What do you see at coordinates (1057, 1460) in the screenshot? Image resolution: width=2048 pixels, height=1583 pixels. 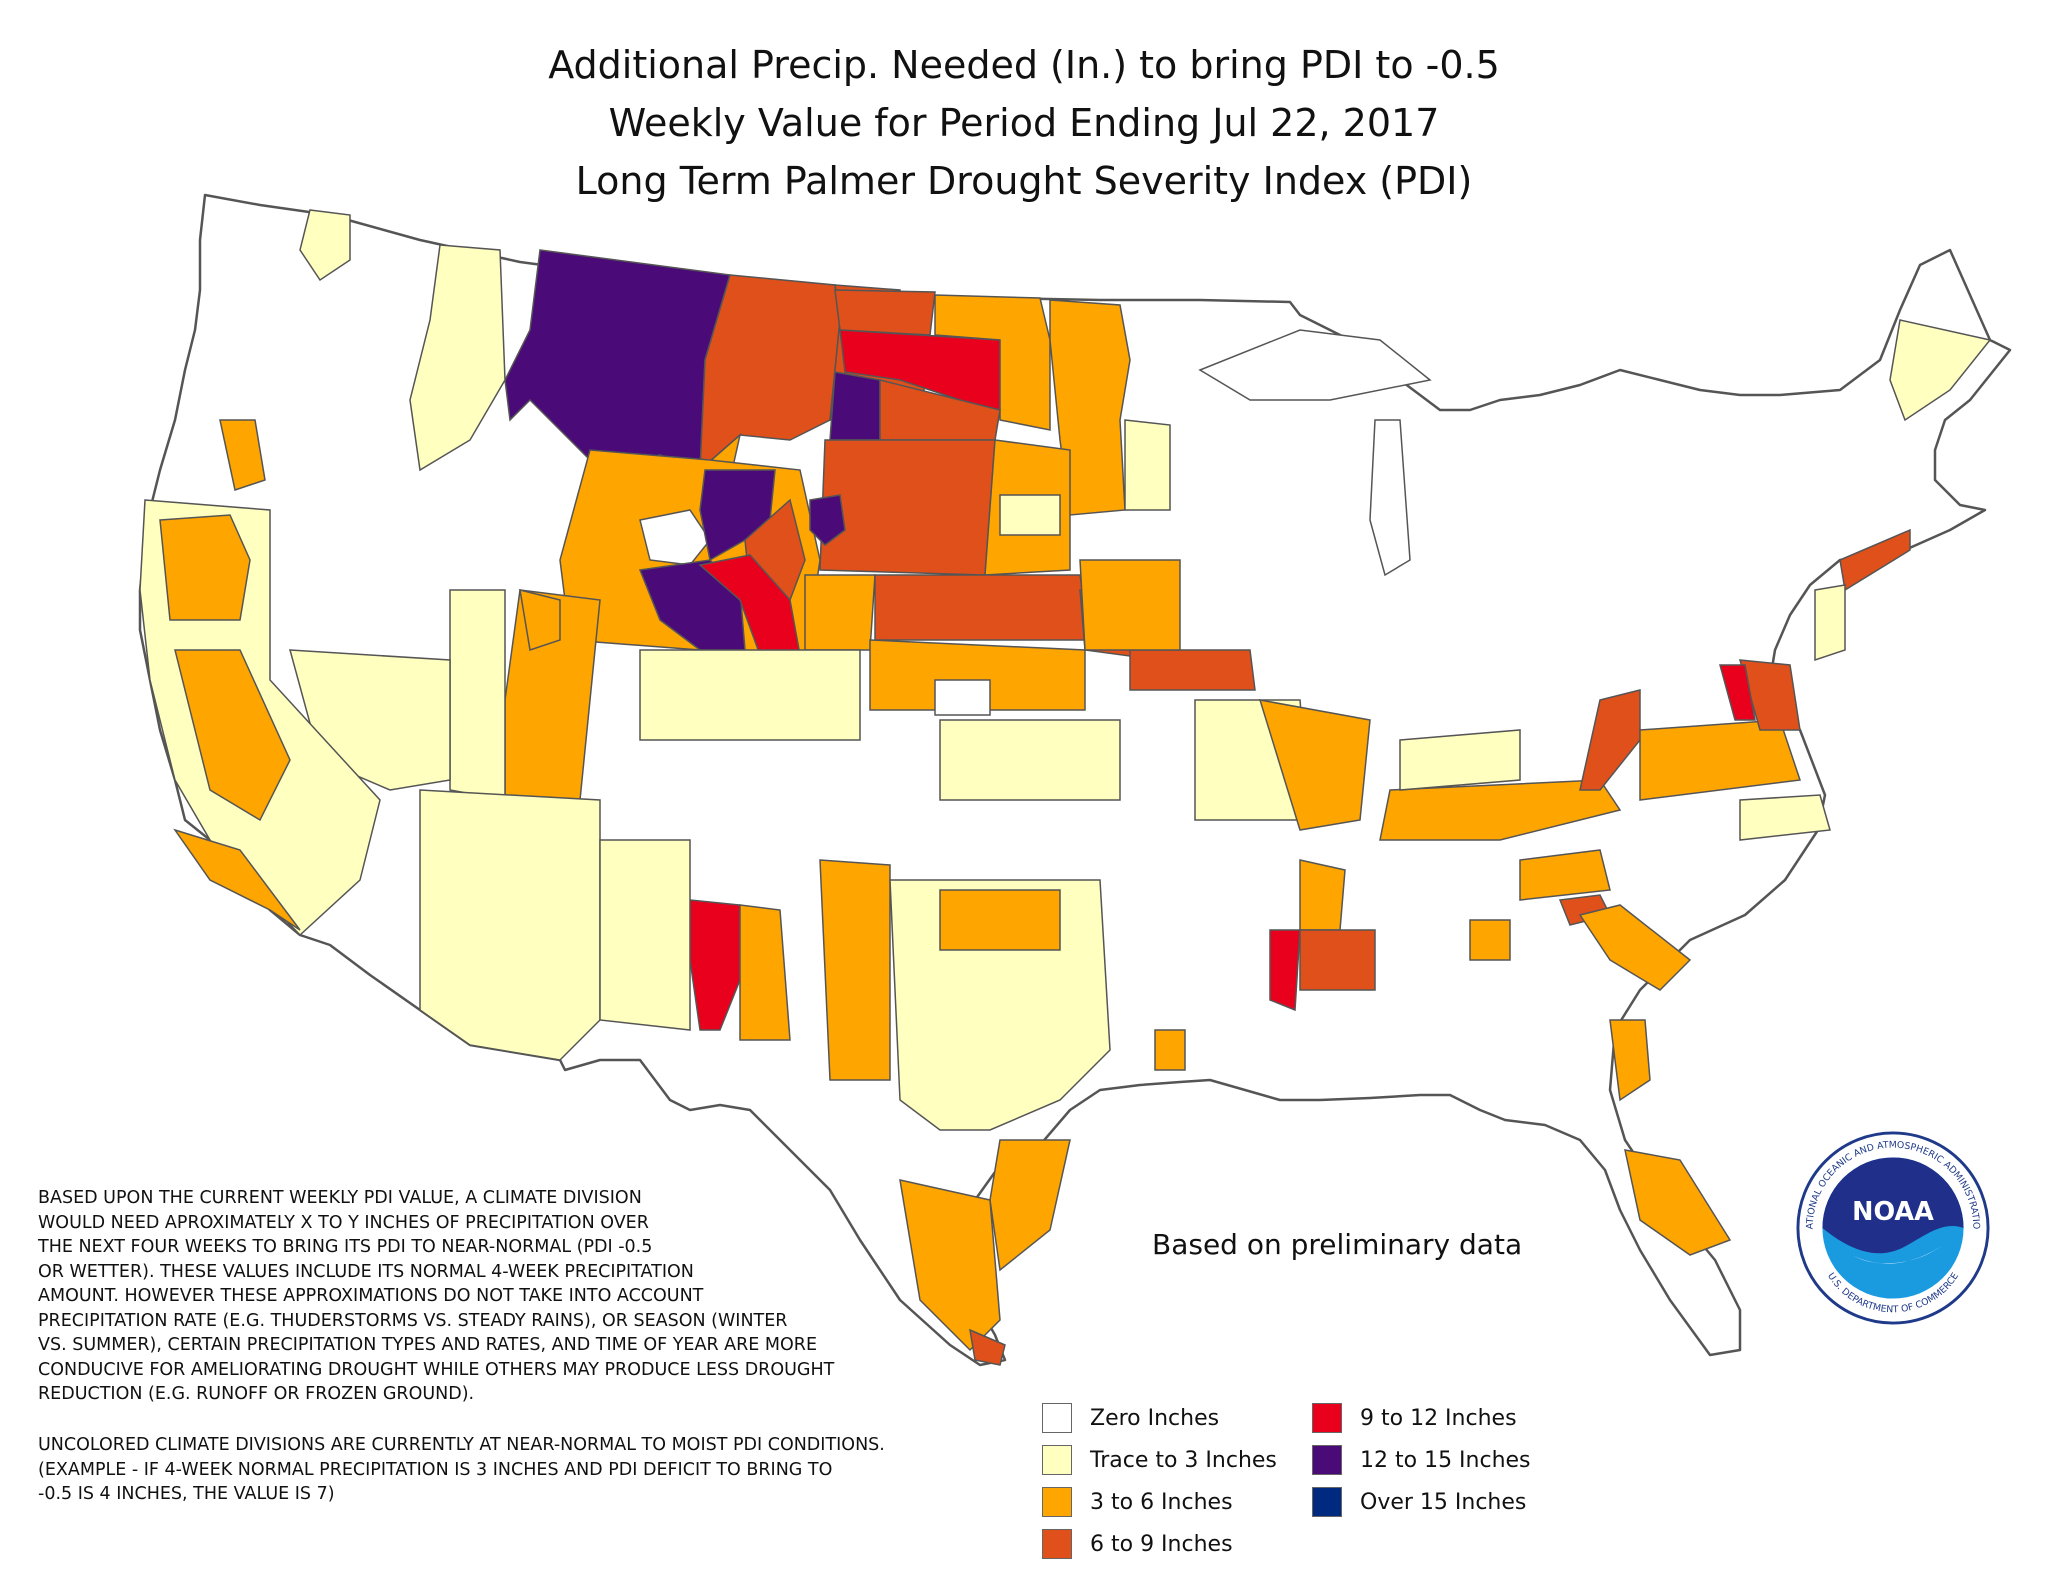 I see `legend-swatch-trace` at bounding box center [1057, 1460].